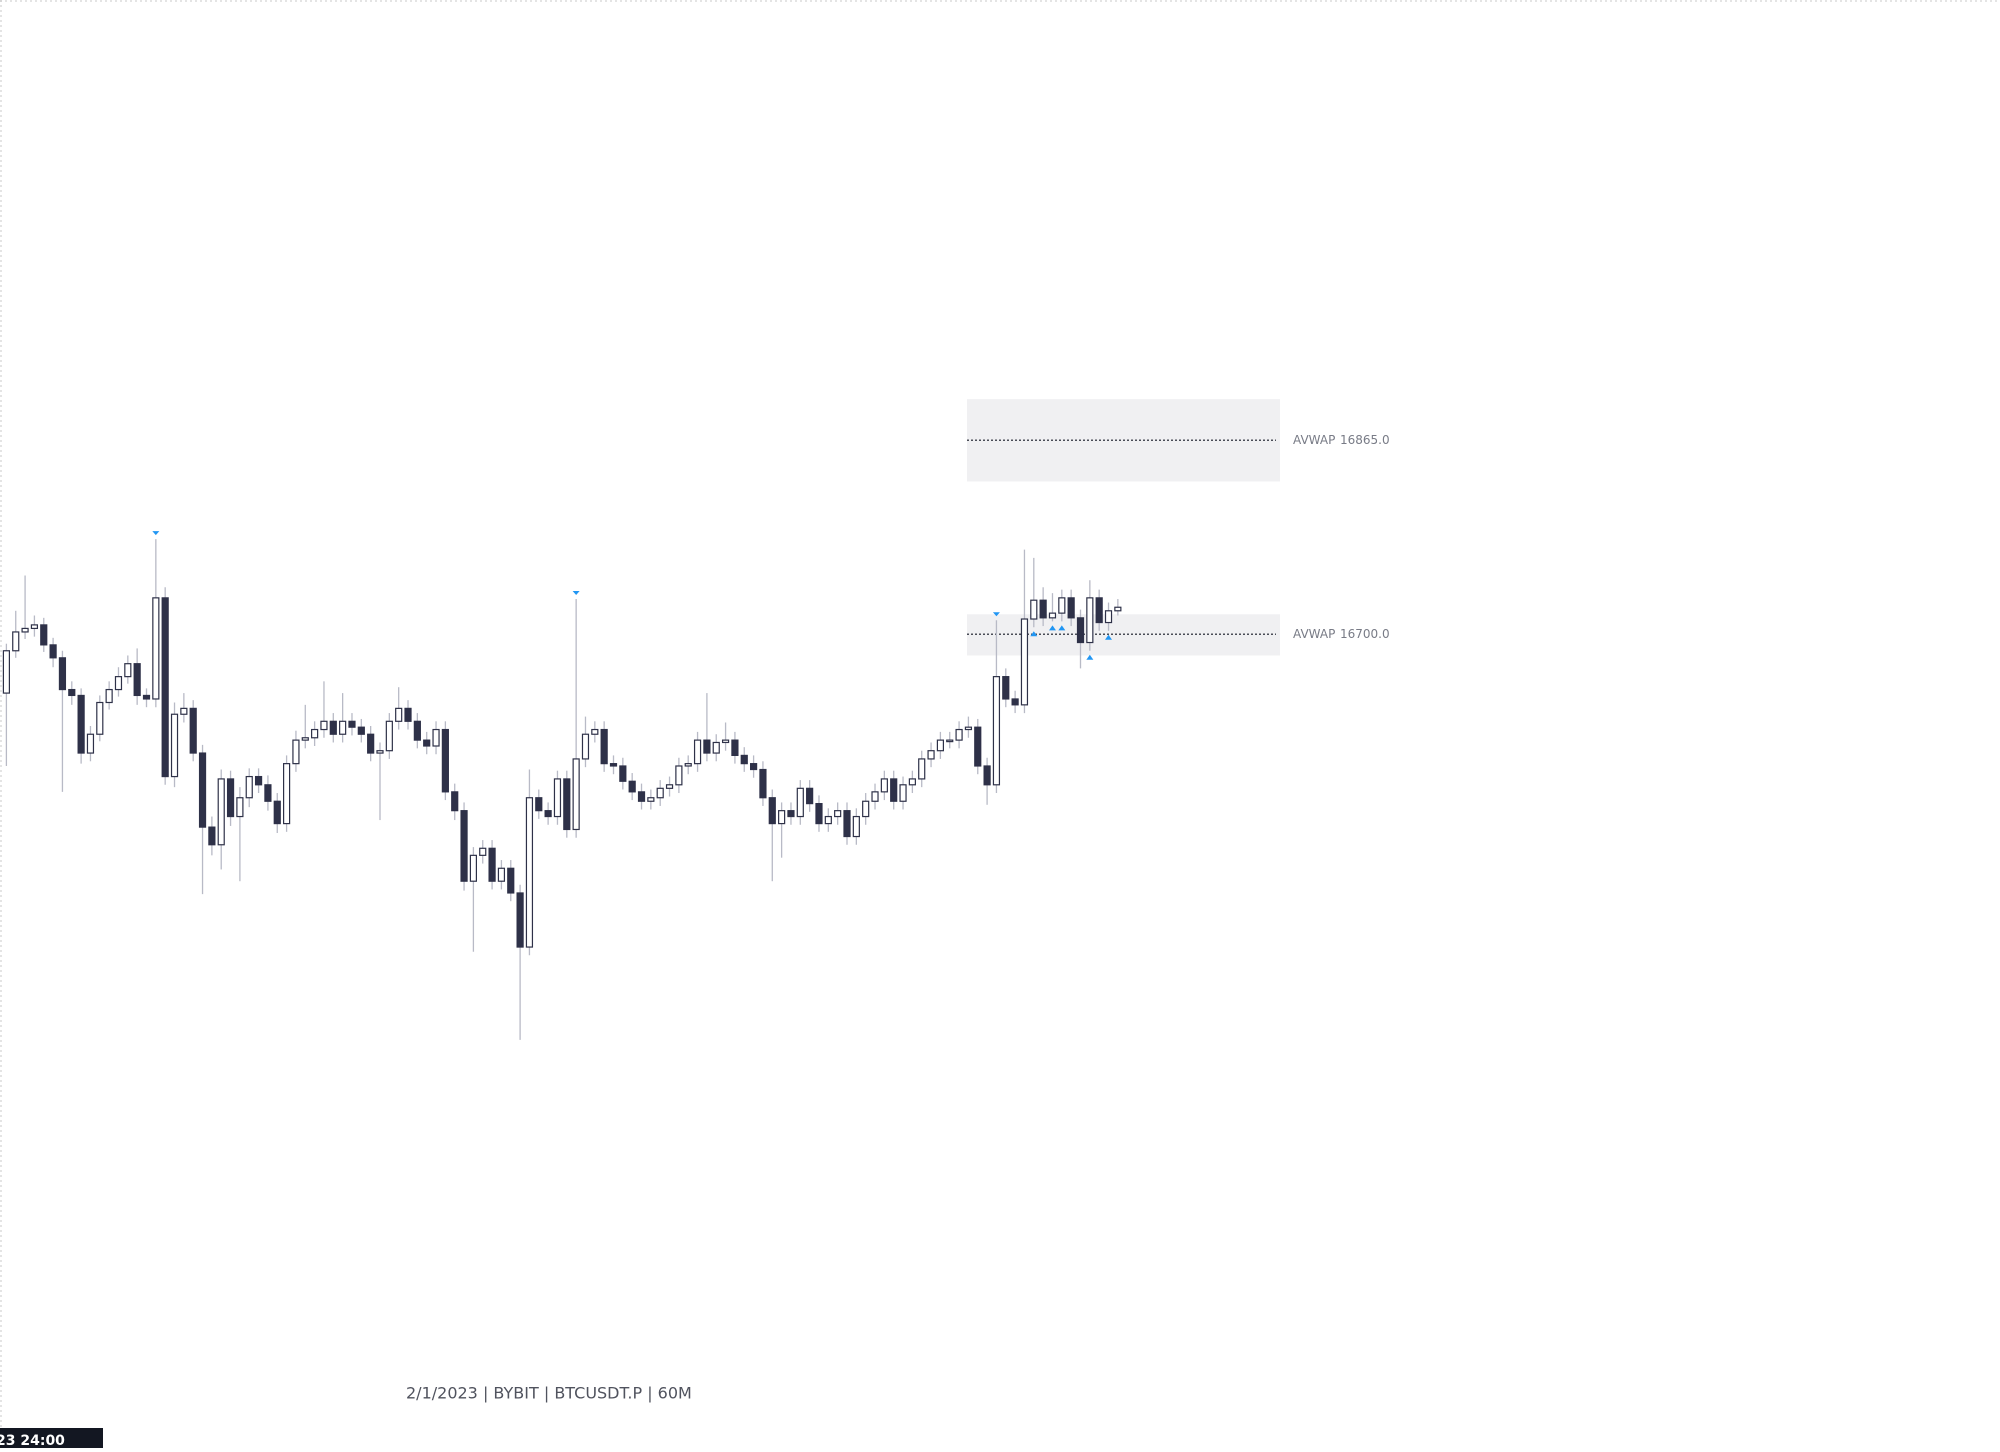 The width and height of the screenshot is (2000, 1452). I want to click on time-label: 23 24:00, so click(32, 1440).